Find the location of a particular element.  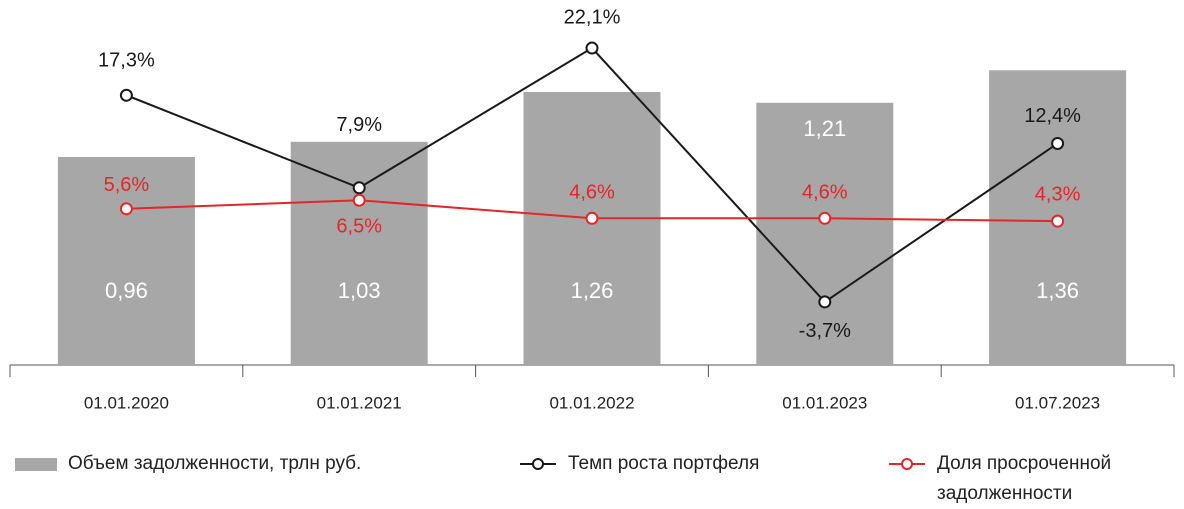

bar-label: 0,96 is located at coordinates (126, 290).